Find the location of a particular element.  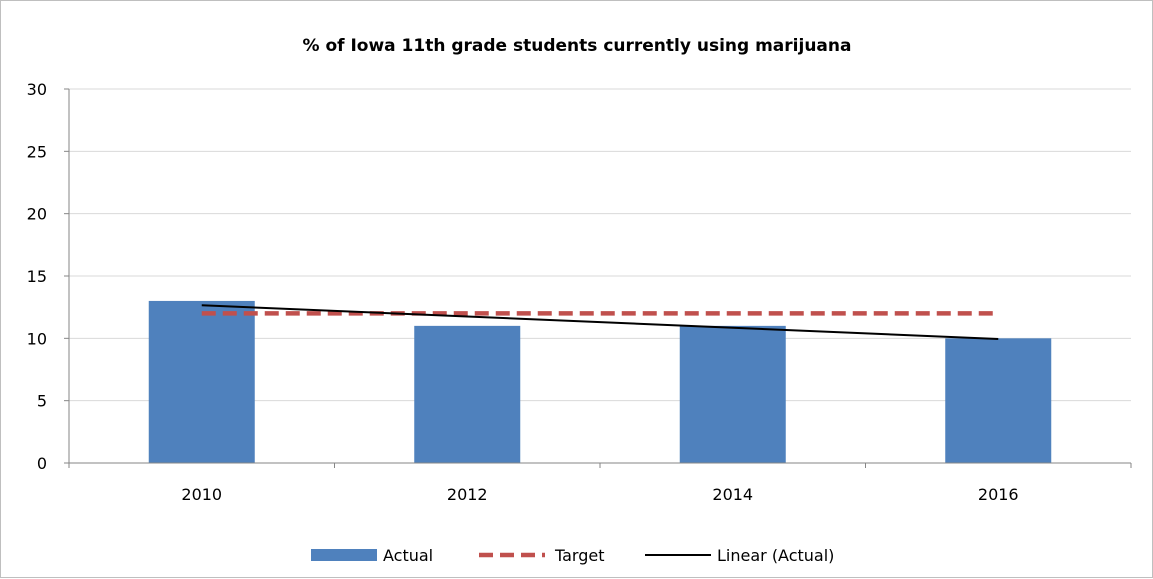

bar-actual-2010 is located at coordinates (201, 381).